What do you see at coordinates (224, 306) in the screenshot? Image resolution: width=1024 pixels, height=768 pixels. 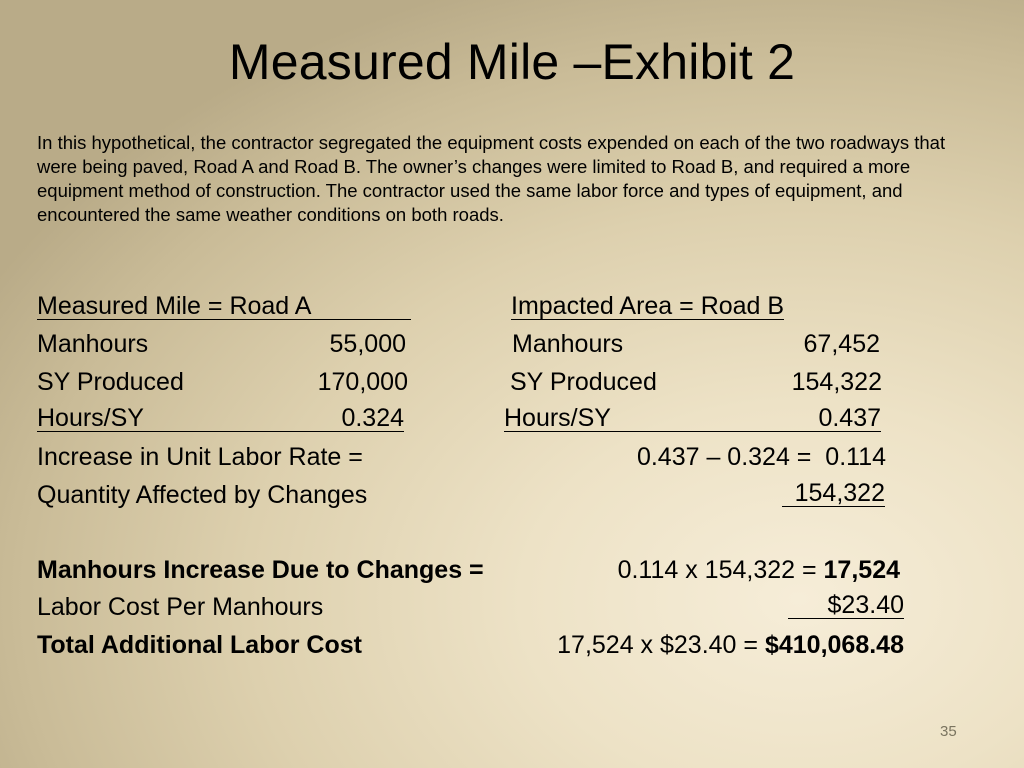 I see `measured-mile-header: Measured Mile = Road A` at bounding box center [224, 306].